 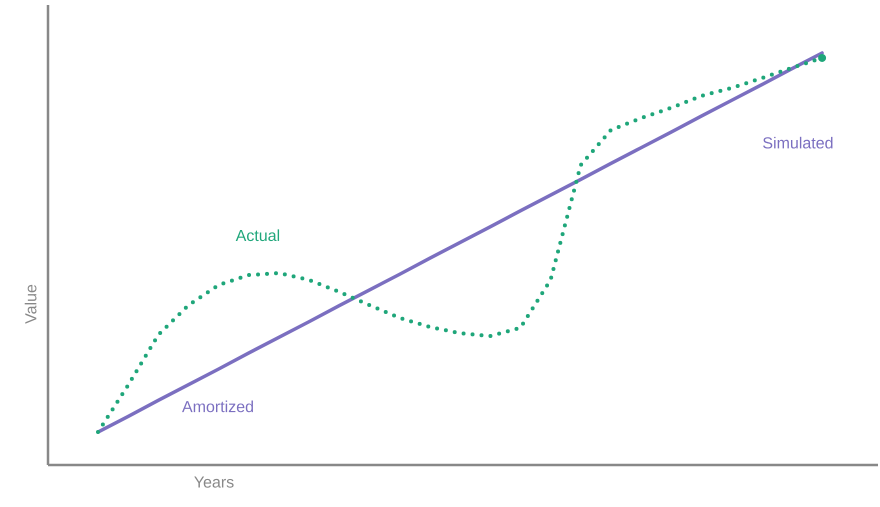 What do you see at coordinates (30, 304) in the screenshot?
I see `y-axis-title: Value` at bounding box center [30, 304].